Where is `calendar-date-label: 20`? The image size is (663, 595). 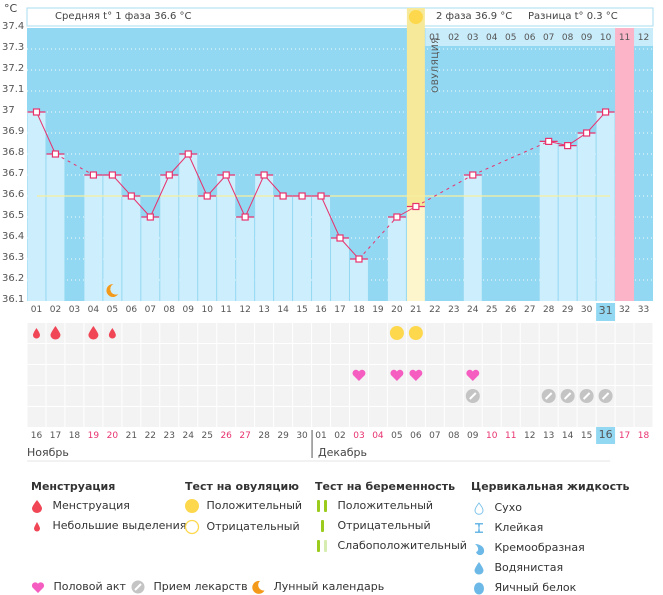
calendar-date-label: 20 is located at coordinates (112, 436).